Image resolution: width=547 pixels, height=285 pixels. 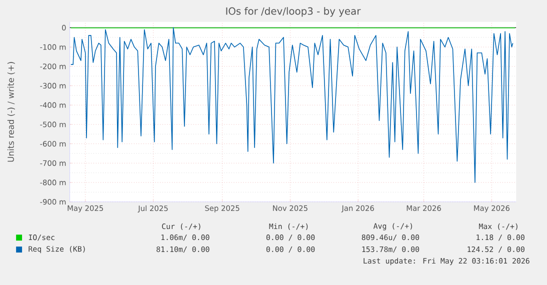 What do you see at coordinates (293, 11) in the screenshot?
I see `chart-title: IOs for /dev/loop3 - by year` at bounding box center [293, 11].